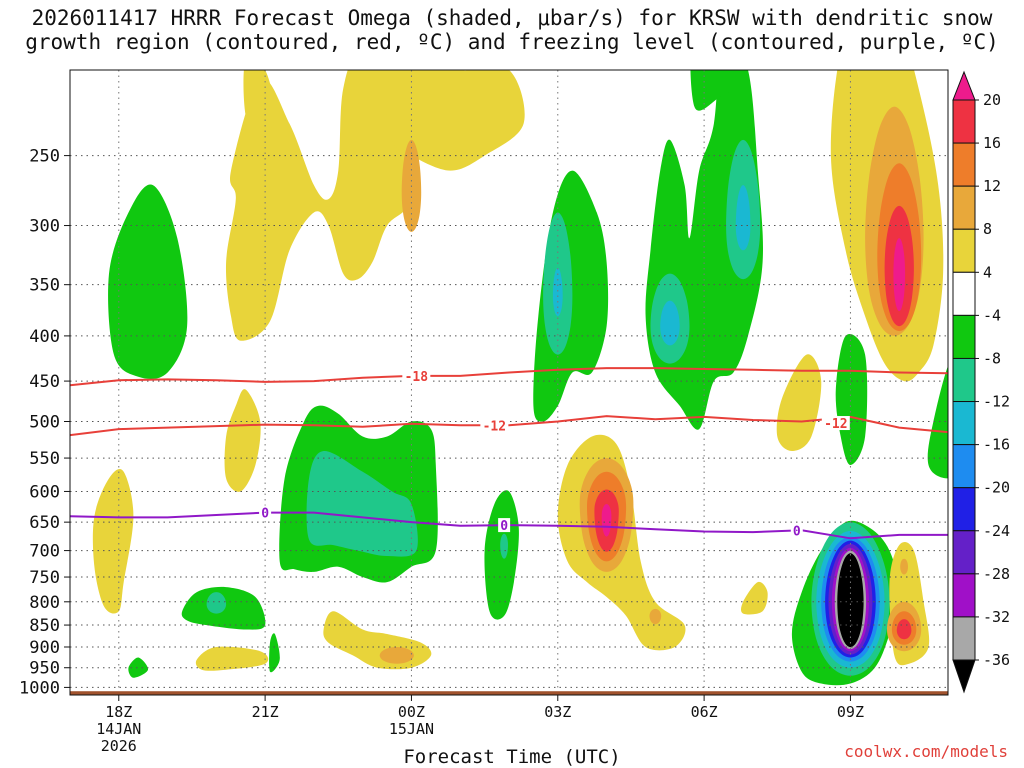 The width and height of the screenshot is (1024, 768). I want to click on pressure-tick-label: 900, so click(44, 648).